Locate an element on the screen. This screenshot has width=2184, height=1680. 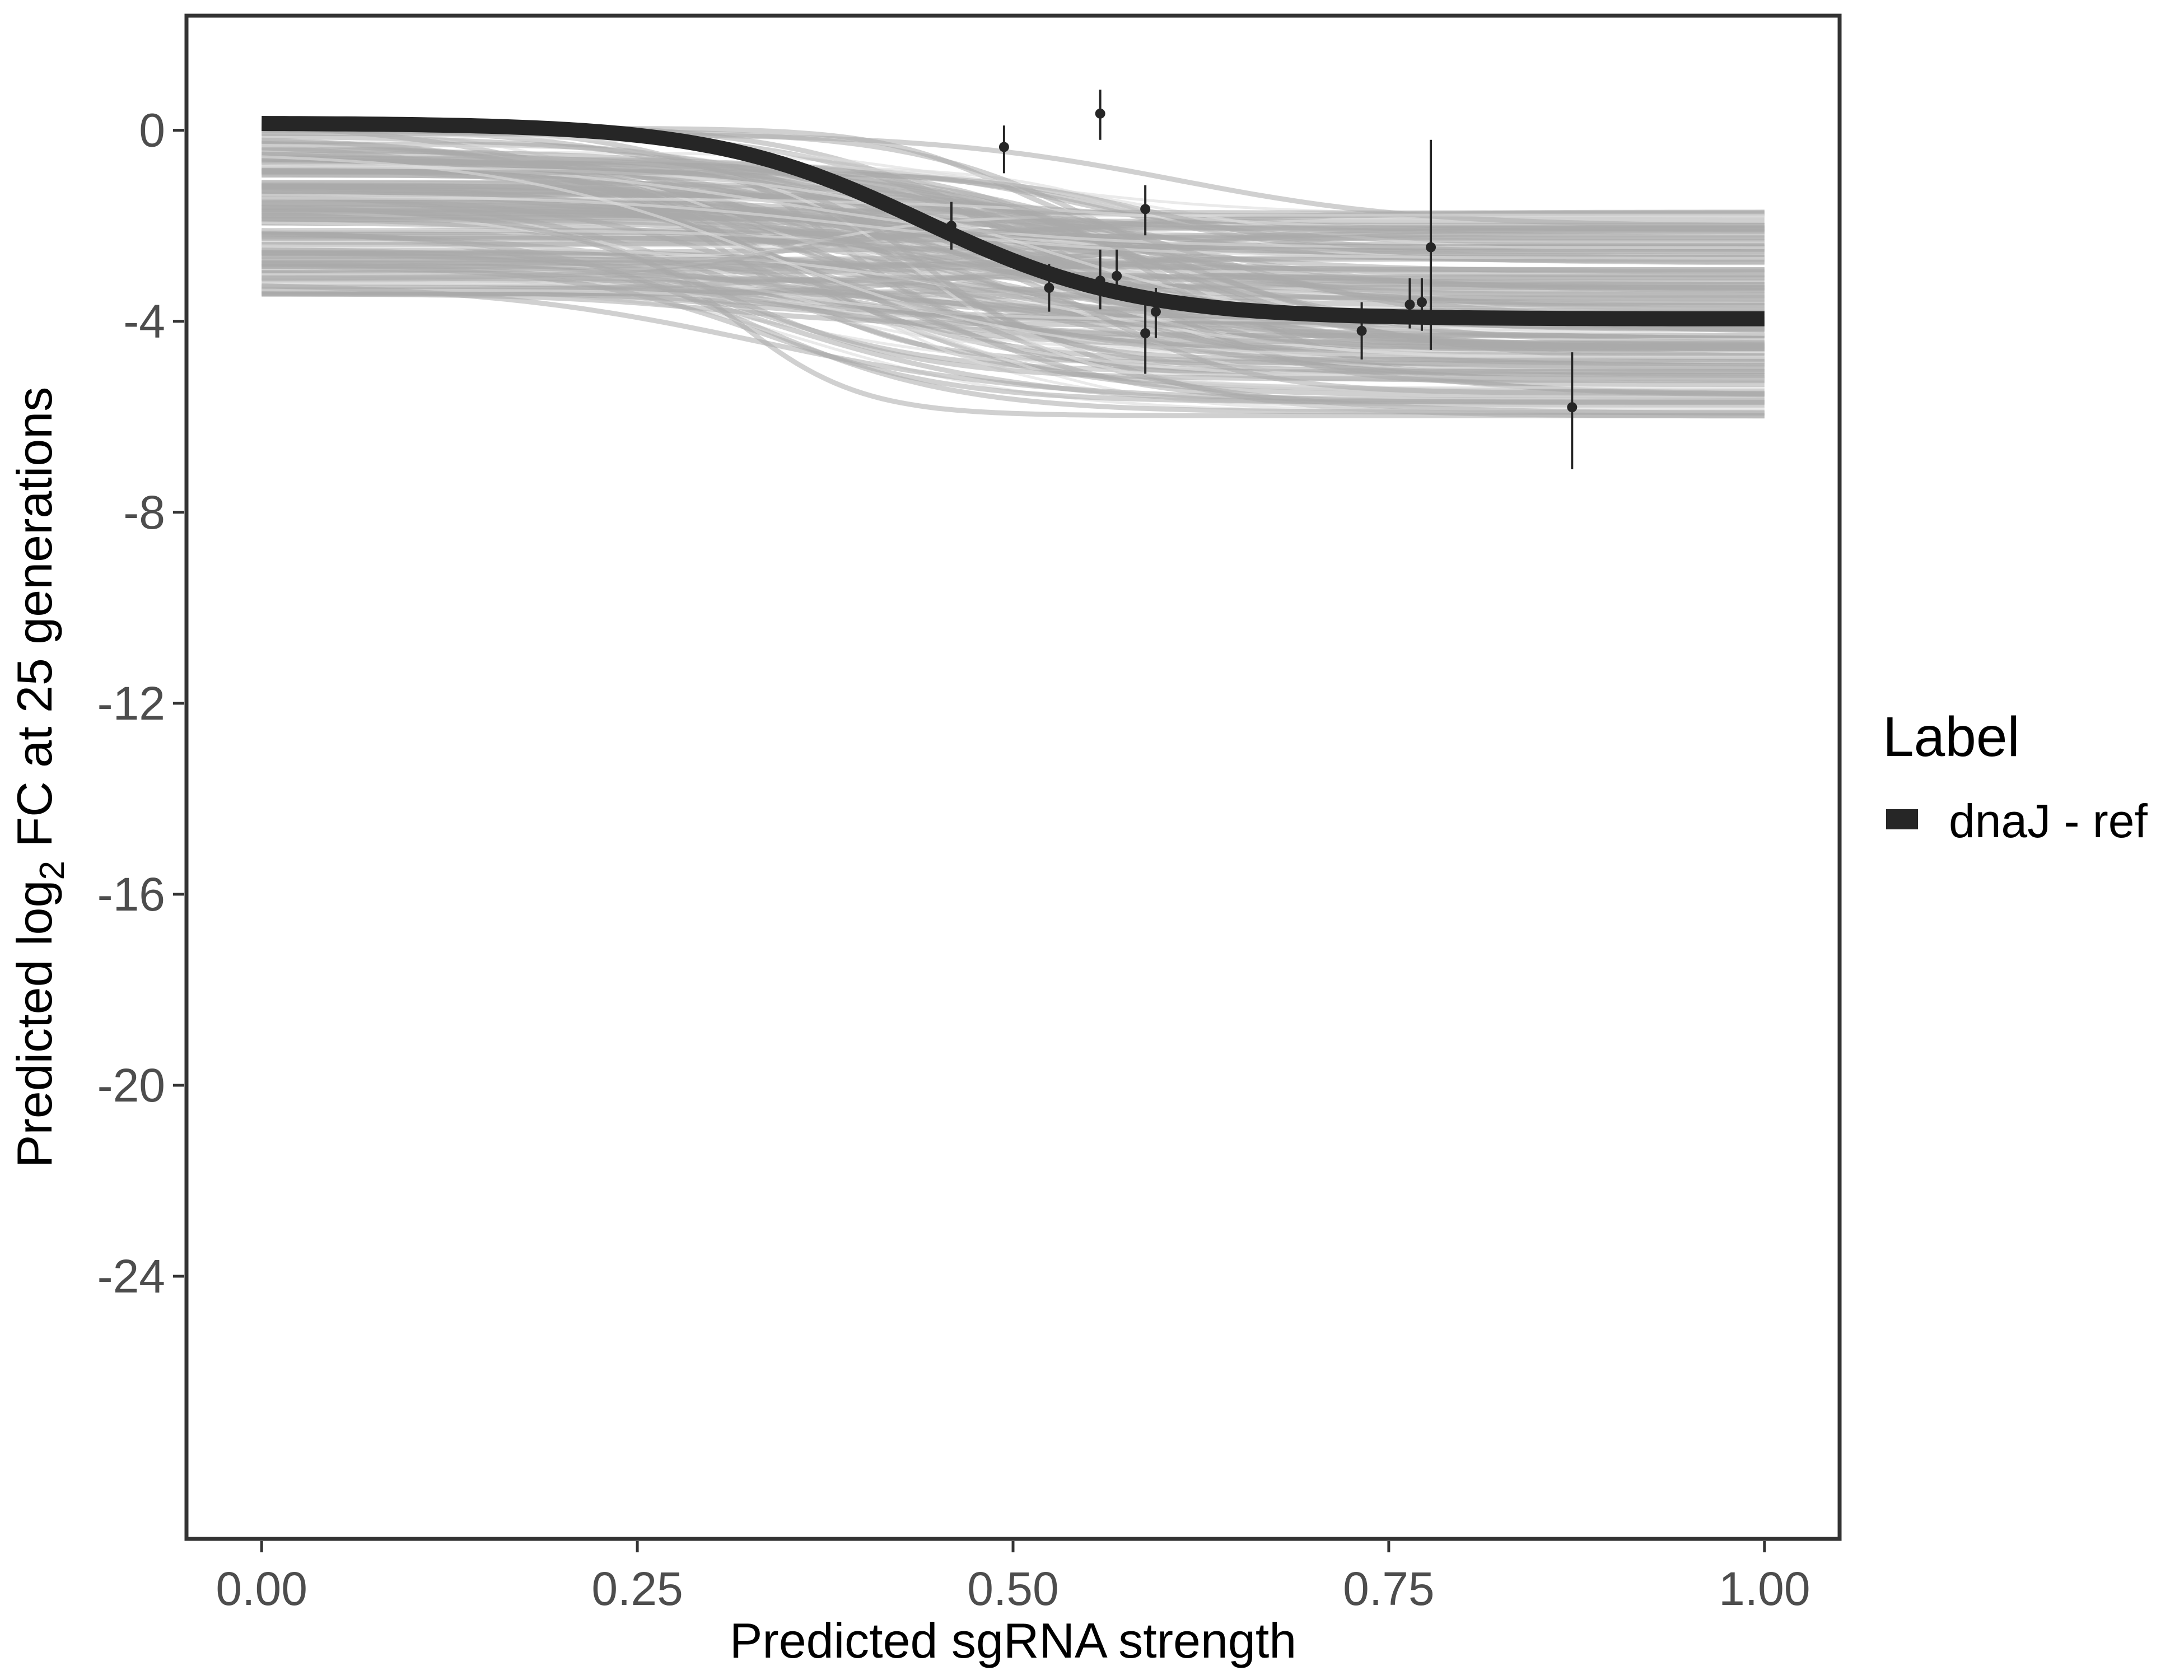
x-tick-label: 0.00 is located at coordinates (262, 1589).